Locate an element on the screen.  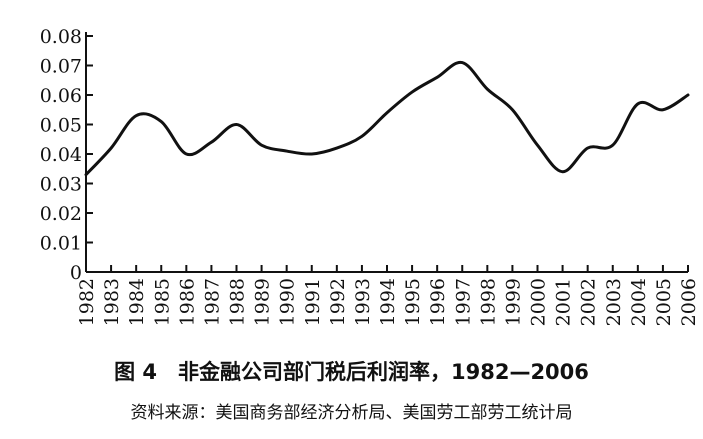
x-tick-label: 2000 is located at coordinates (539, 302).